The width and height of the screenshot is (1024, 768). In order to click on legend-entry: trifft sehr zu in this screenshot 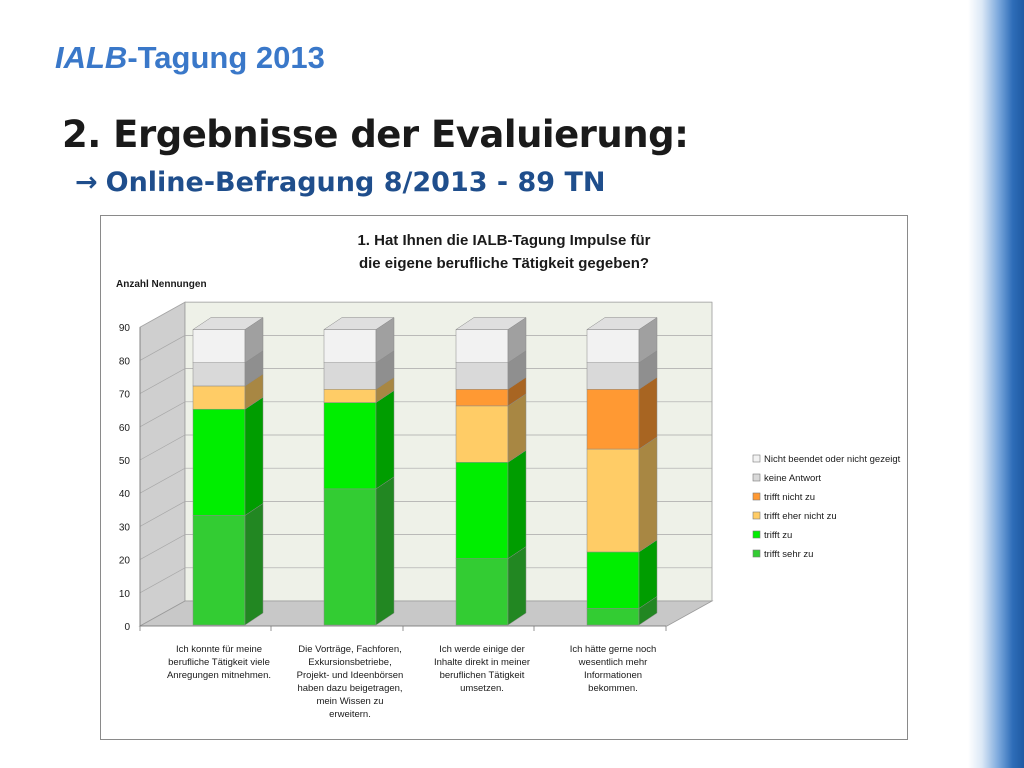, I will do `click(788, 554)`.